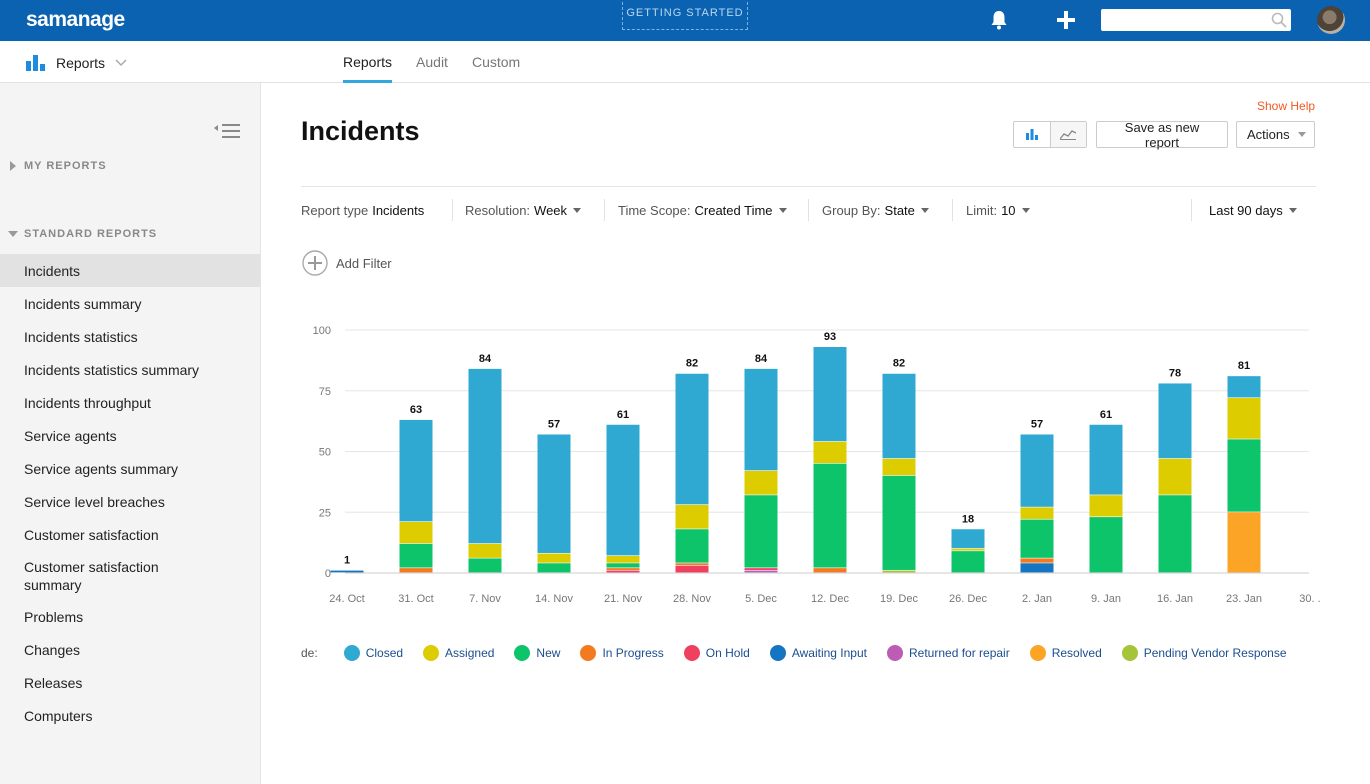 The image size is (1370, 784). What do you see at coordinates (1067, 134) in the screenshot?
I see `line-view-button` at bounding box center [1067, 134].